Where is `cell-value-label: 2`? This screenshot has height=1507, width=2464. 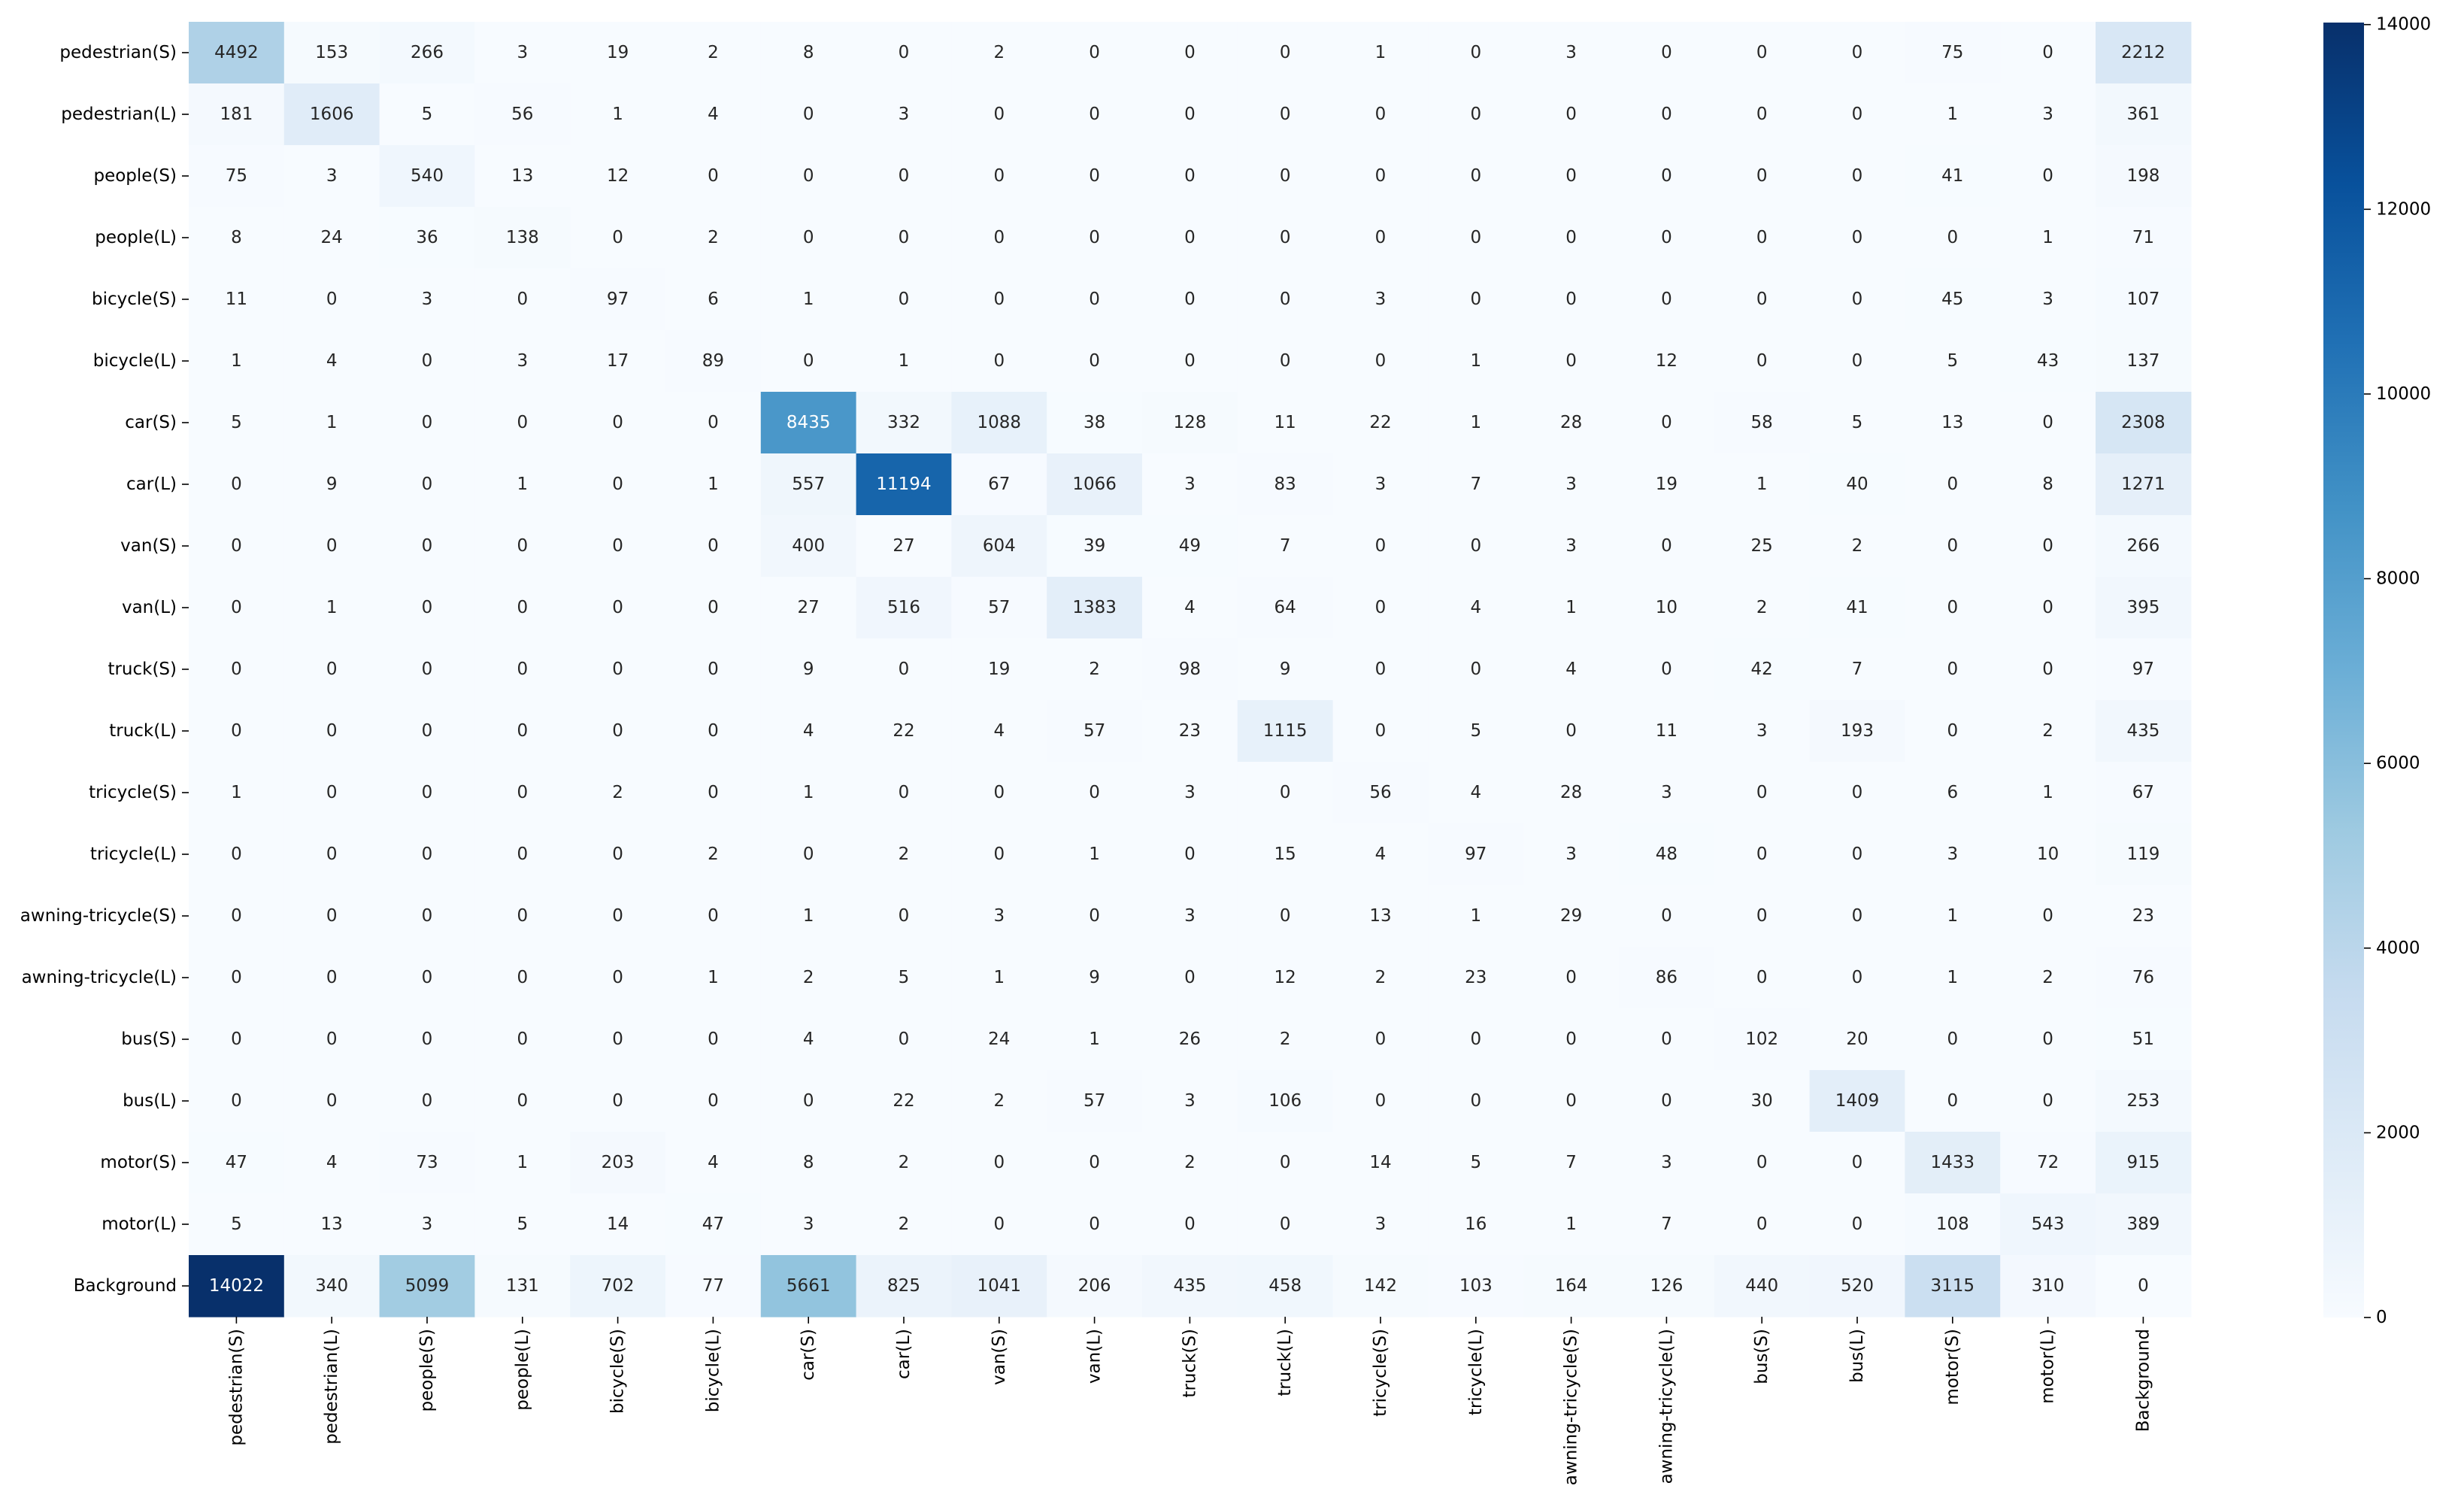 cell-value-label: 2 is located at coordinates (999, 53).